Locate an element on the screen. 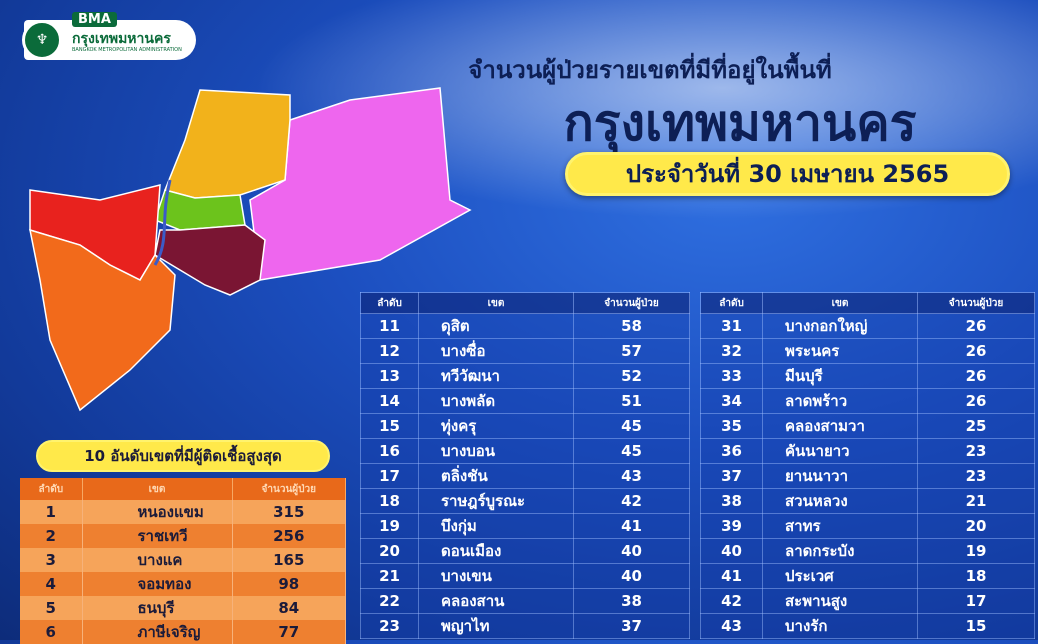 The image size is (1038, 644). table-row: 35 คลองสามวา 25 is located at coordinates (867, 426).